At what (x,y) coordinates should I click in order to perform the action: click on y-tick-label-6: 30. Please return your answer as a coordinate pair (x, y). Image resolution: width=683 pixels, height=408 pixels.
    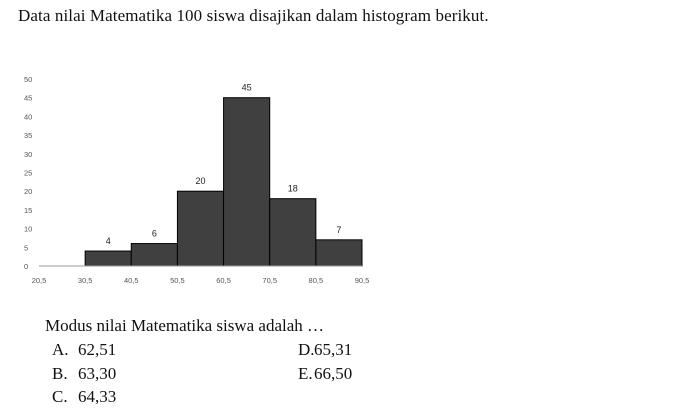
    Looking at the image, I should click on (28, 154).